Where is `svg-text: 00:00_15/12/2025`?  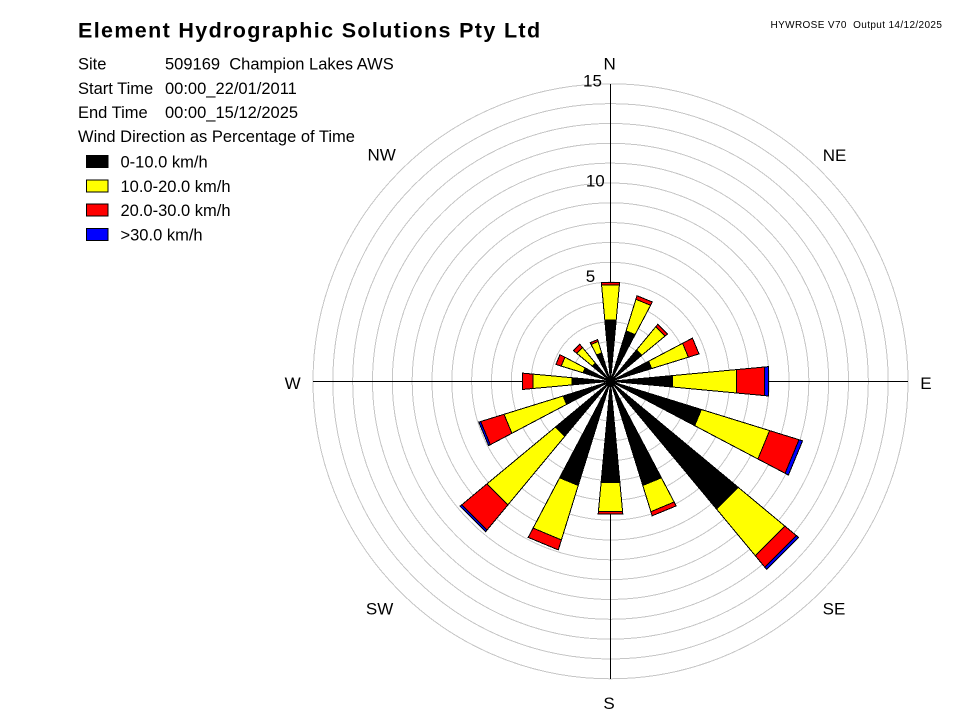
svg-text: 00:00_15/12/2025 is located at coordinates (231, 113).